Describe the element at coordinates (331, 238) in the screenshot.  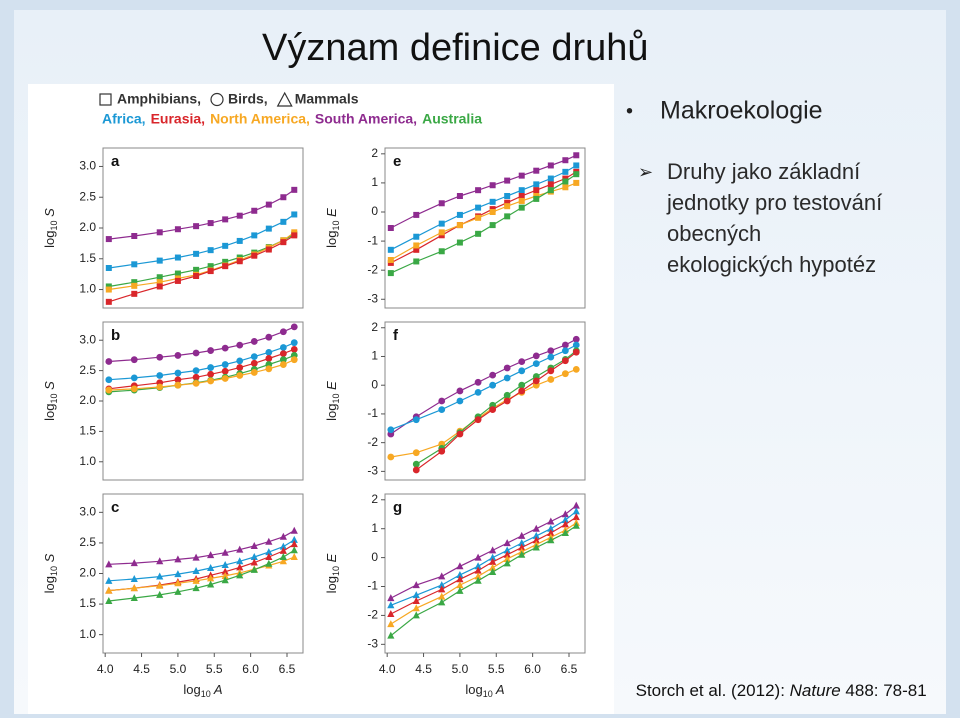
I see `axis-label-part: log` at that location.